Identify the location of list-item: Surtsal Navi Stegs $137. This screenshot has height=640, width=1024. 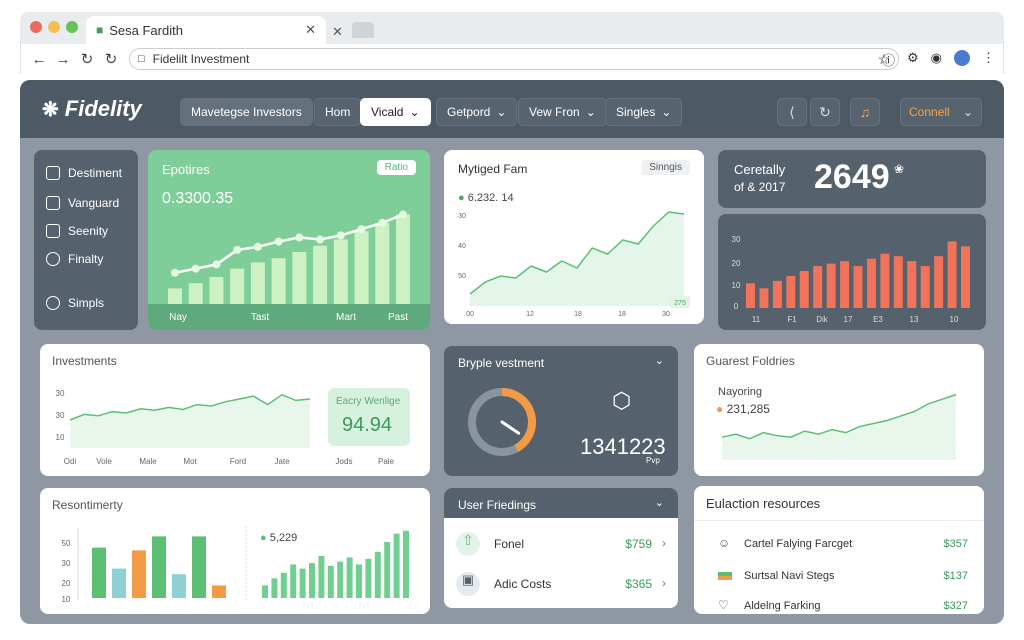
(843, 577).